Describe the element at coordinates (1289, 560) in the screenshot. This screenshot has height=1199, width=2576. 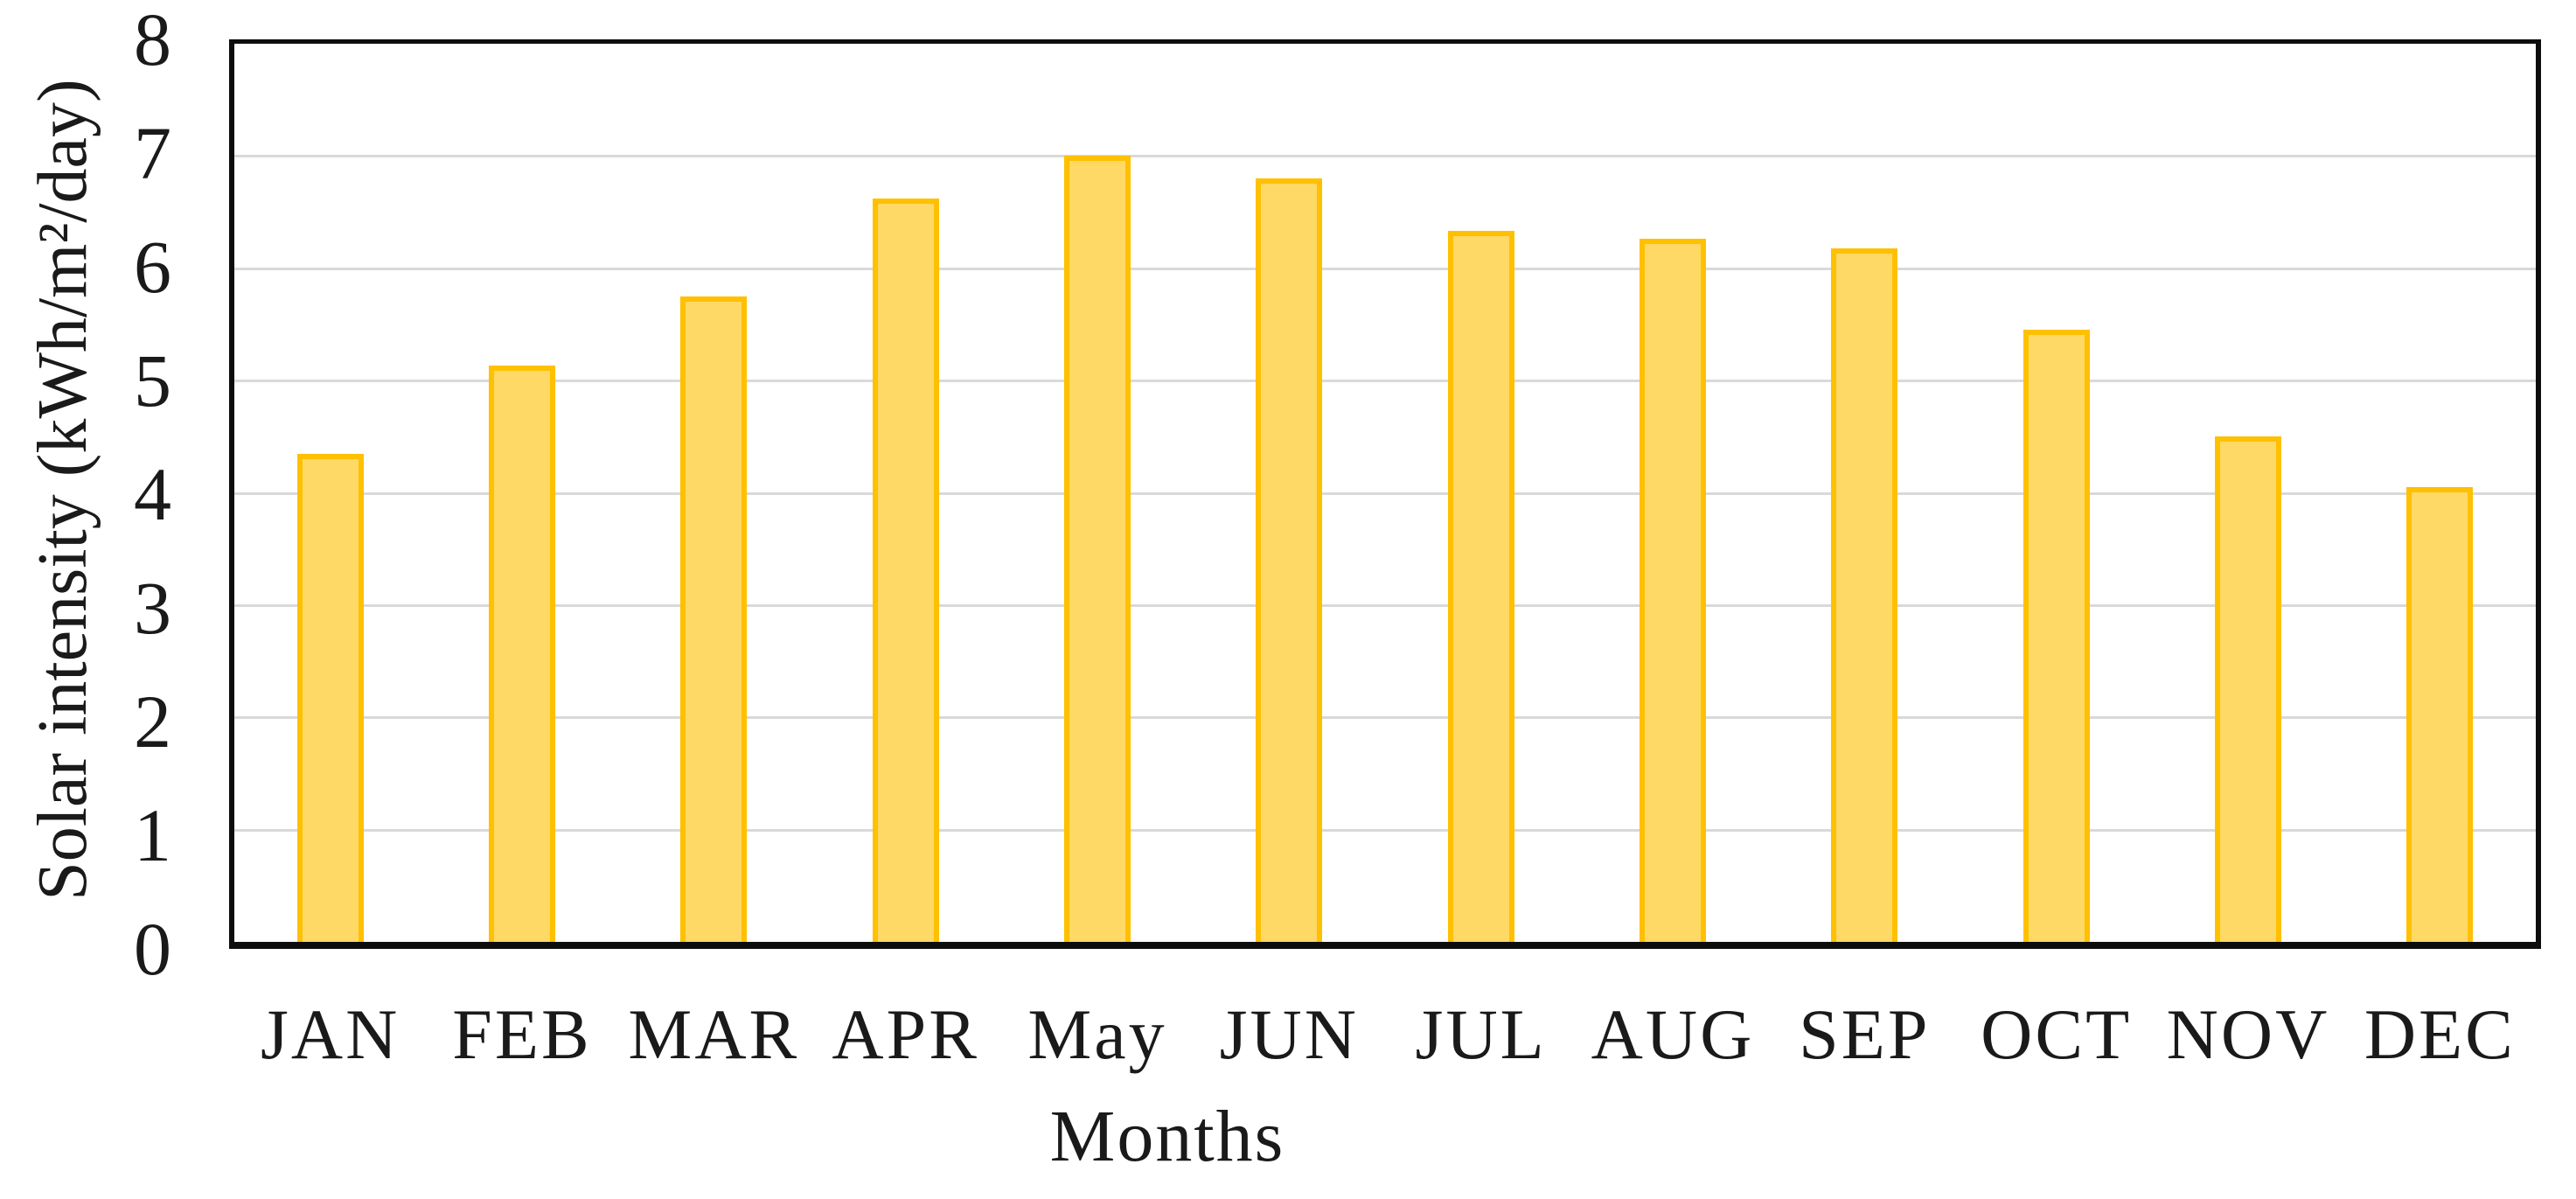
I see `bar-jun` at that location.